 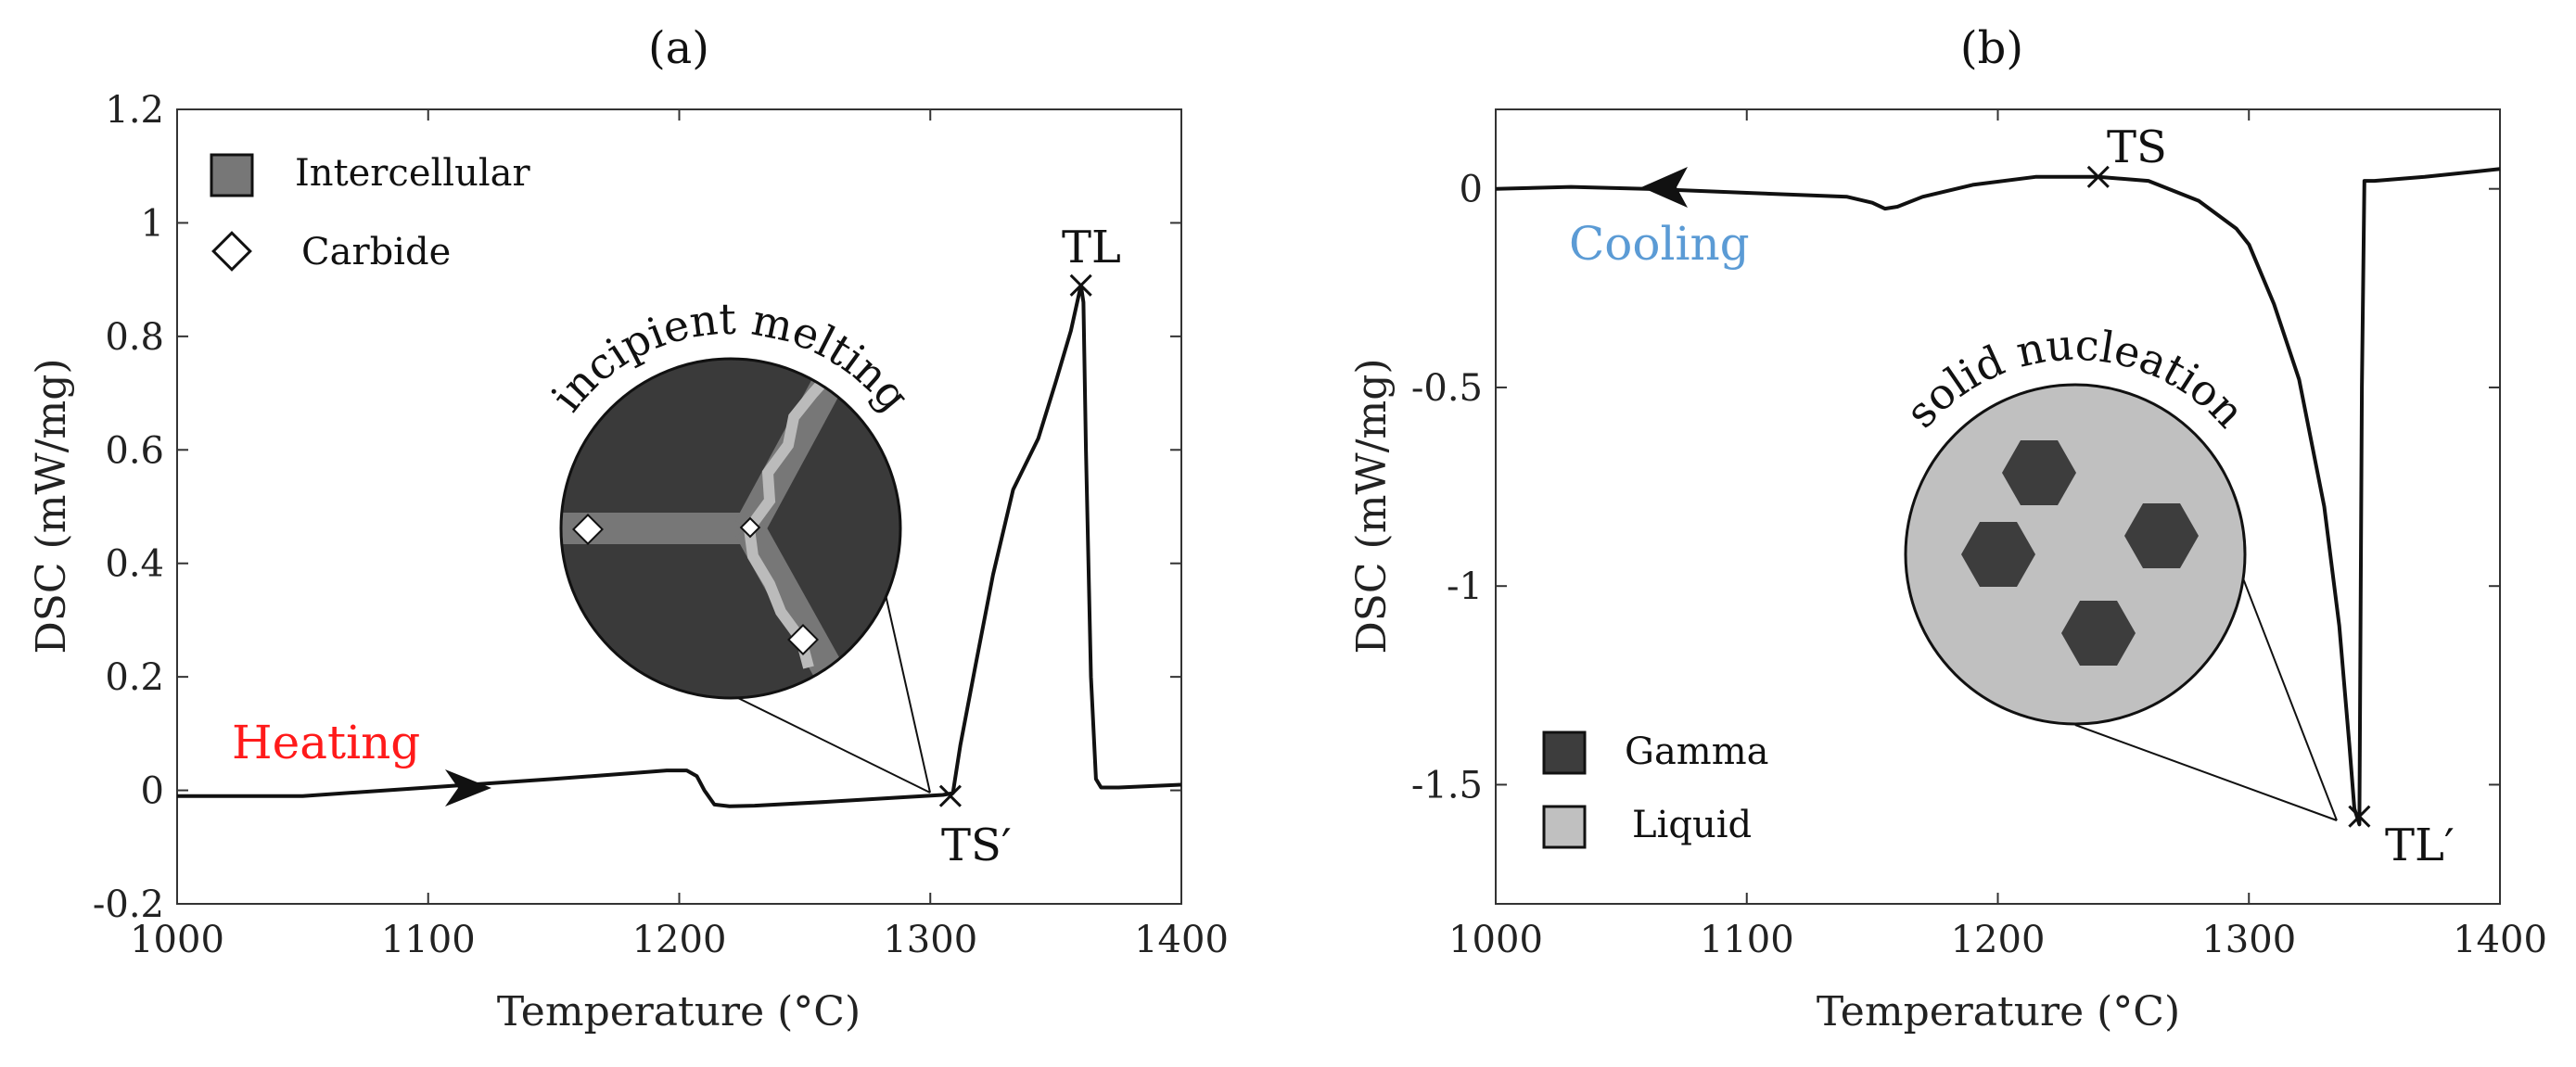 I want to click on legend: Gamma Liquid, so click(x=1655, y=789).